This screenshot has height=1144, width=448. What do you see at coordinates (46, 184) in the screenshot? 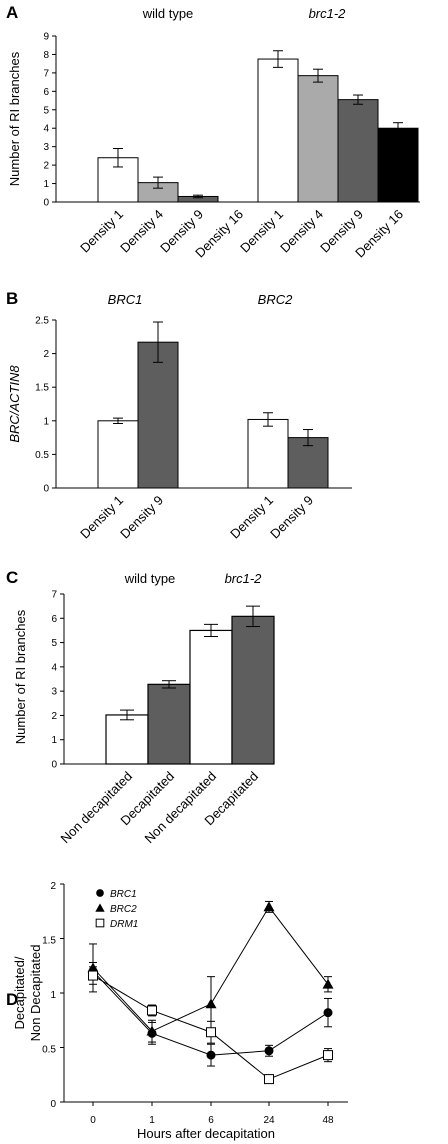
I see `panel-a-y-tick-label: 1` at bounding box center [46, 184].